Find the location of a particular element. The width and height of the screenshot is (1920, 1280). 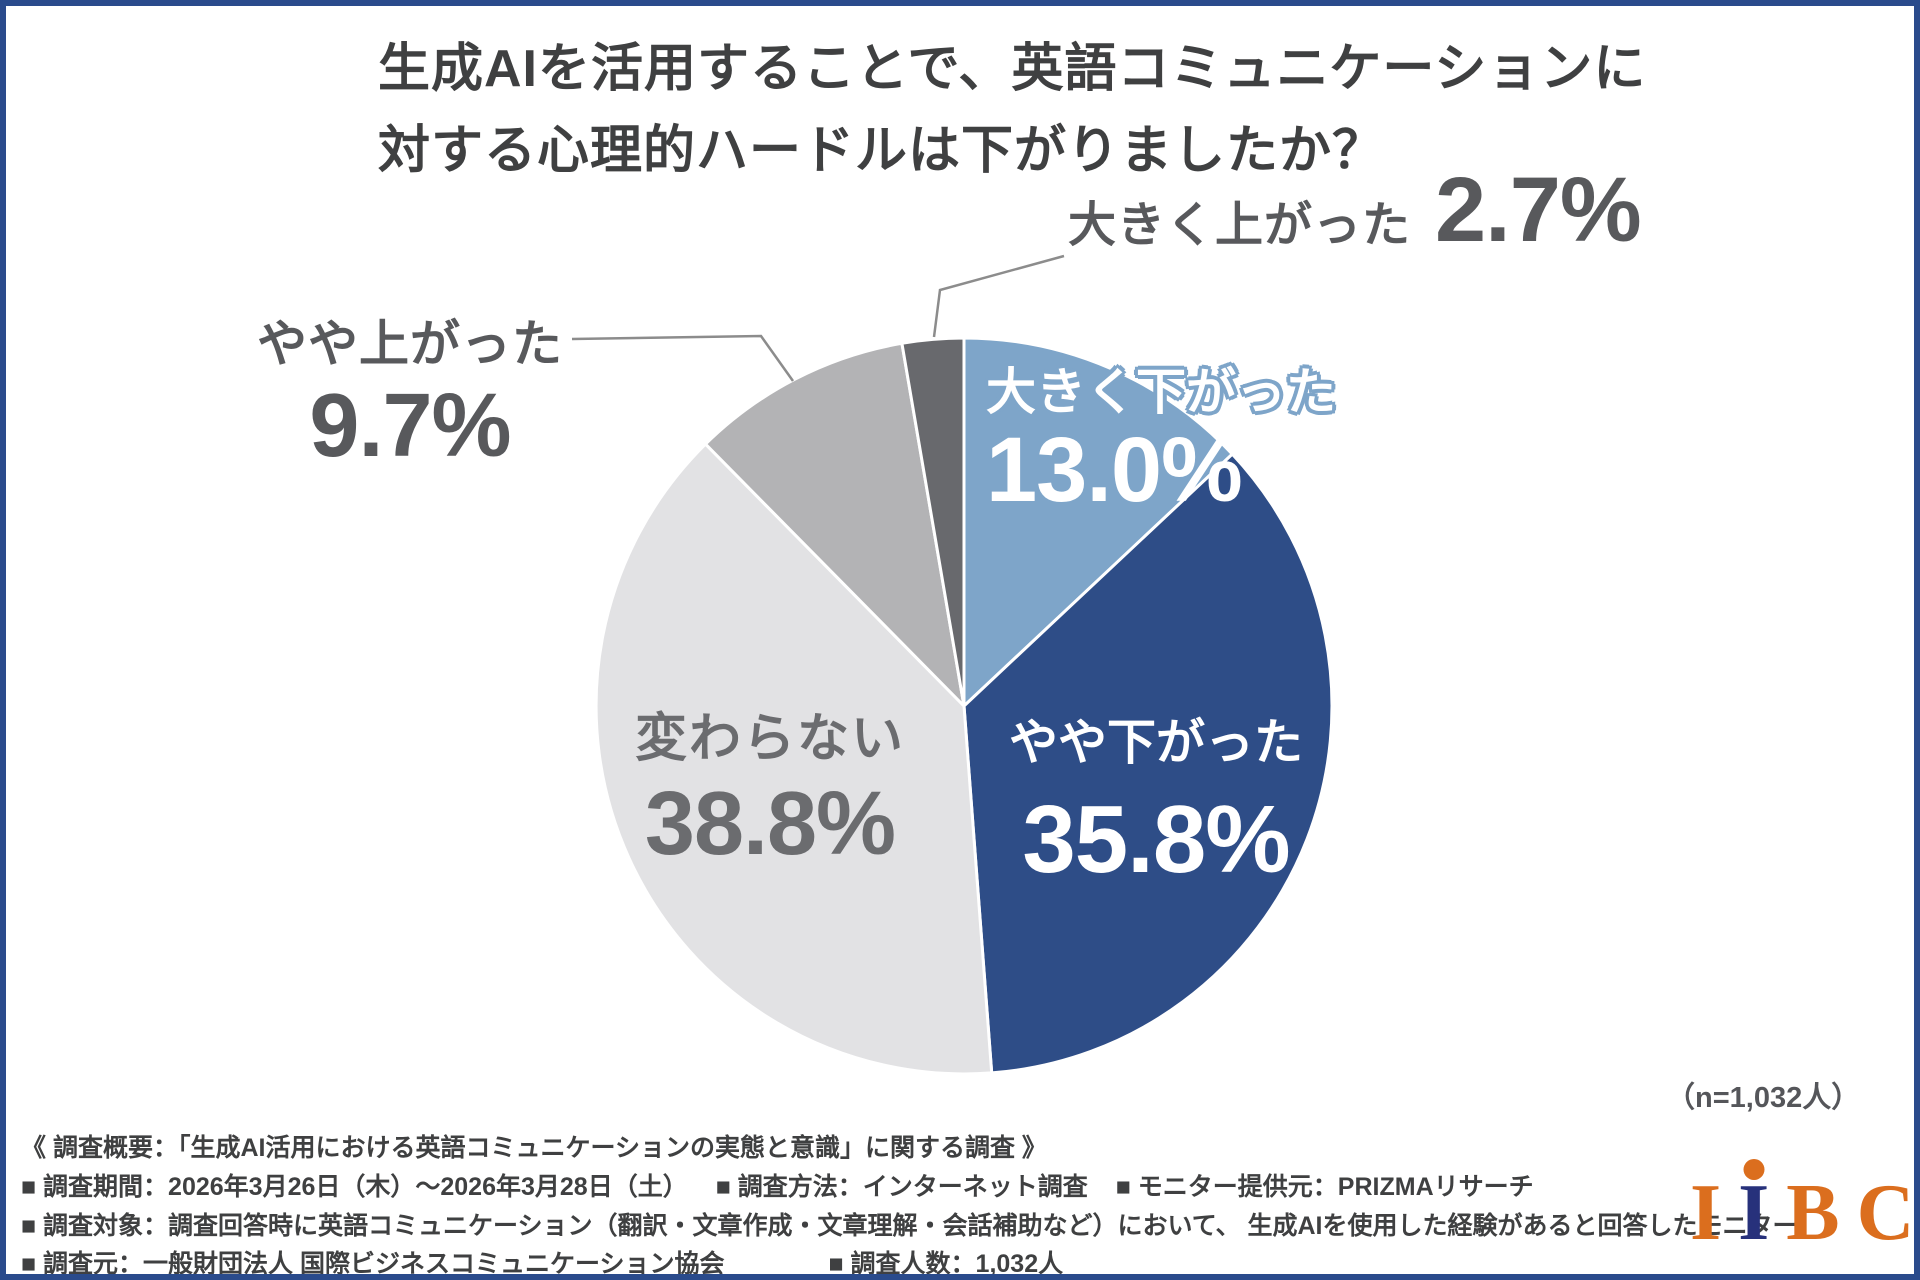

survey-source: ■ 調査元：一般財団法人 国際ビジネスコミュニケーション協会 is located at coordinates (373, 1264).